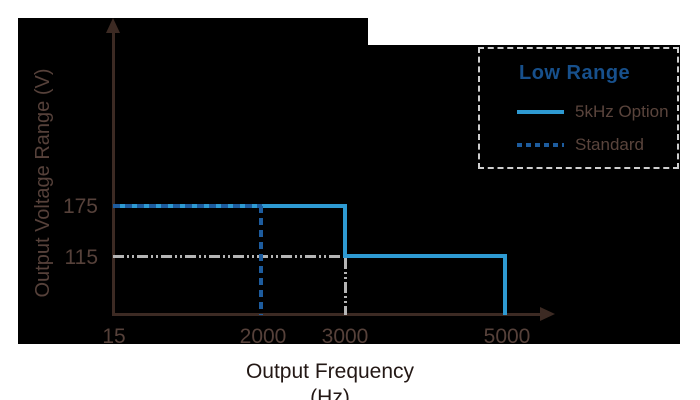 The height and width of the screenshot is (400, 700). Describe the element at coordinates (345, 336) in the screenshot. I see `x-tick-3000: 3000` at that location.